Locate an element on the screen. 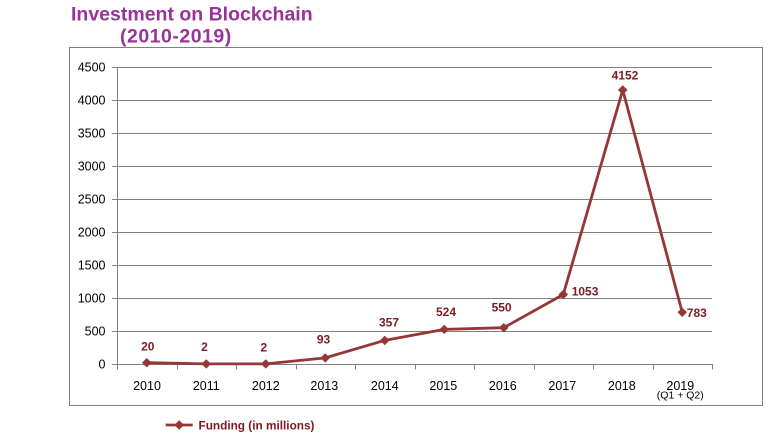 Image resolution: width=779 pixels, height=436 pixels. svg-text: (Q1 + Q2) is located at coordinates (680, 396).